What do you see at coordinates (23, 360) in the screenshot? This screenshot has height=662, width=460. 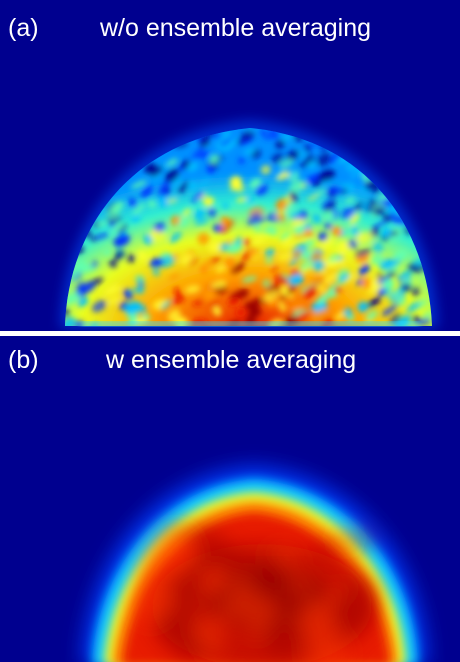 I see `panel-letter: (b)` at bounding box center [23, 360].